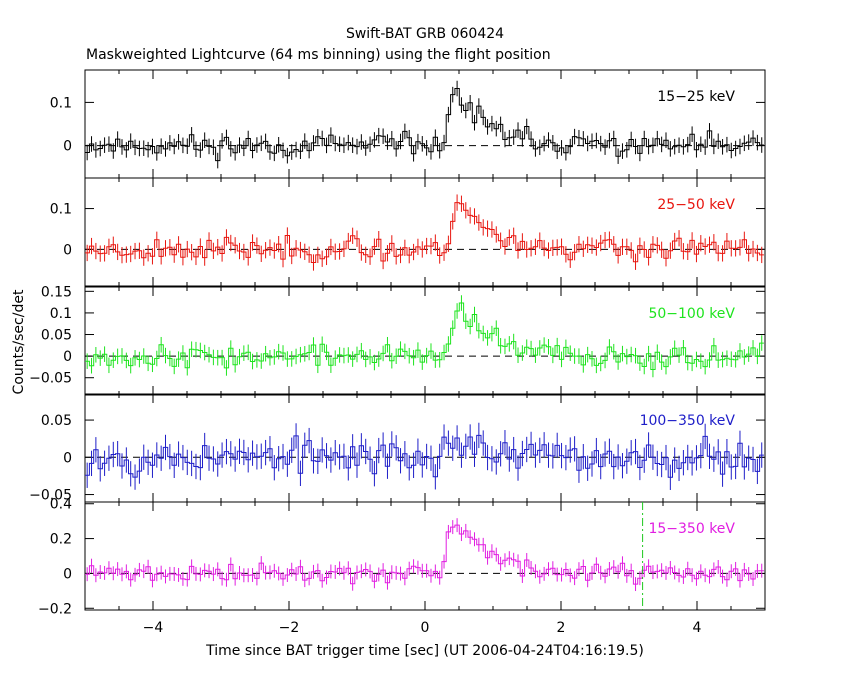  I want to click on panel-1: 0 0.1 15−25 keV, so click(408, 124).